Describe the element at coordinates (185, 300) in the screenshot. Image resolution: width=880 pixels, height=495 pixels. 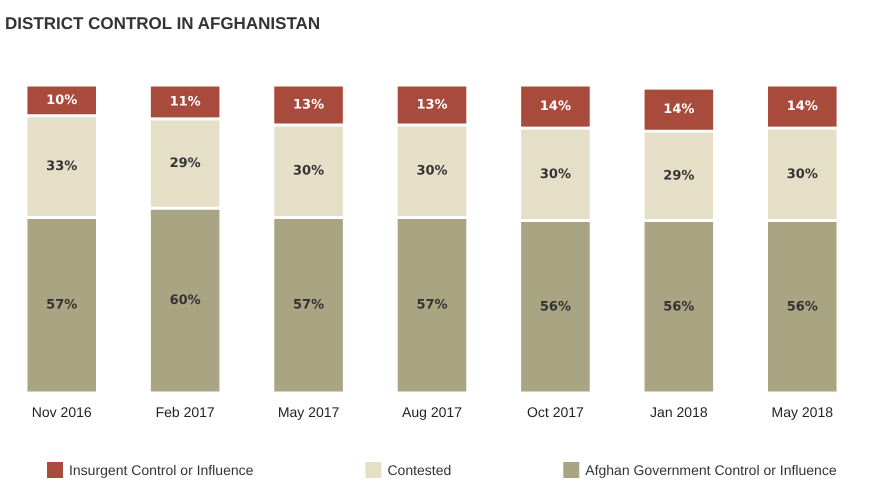
I see `data-label: 60%` at that location.